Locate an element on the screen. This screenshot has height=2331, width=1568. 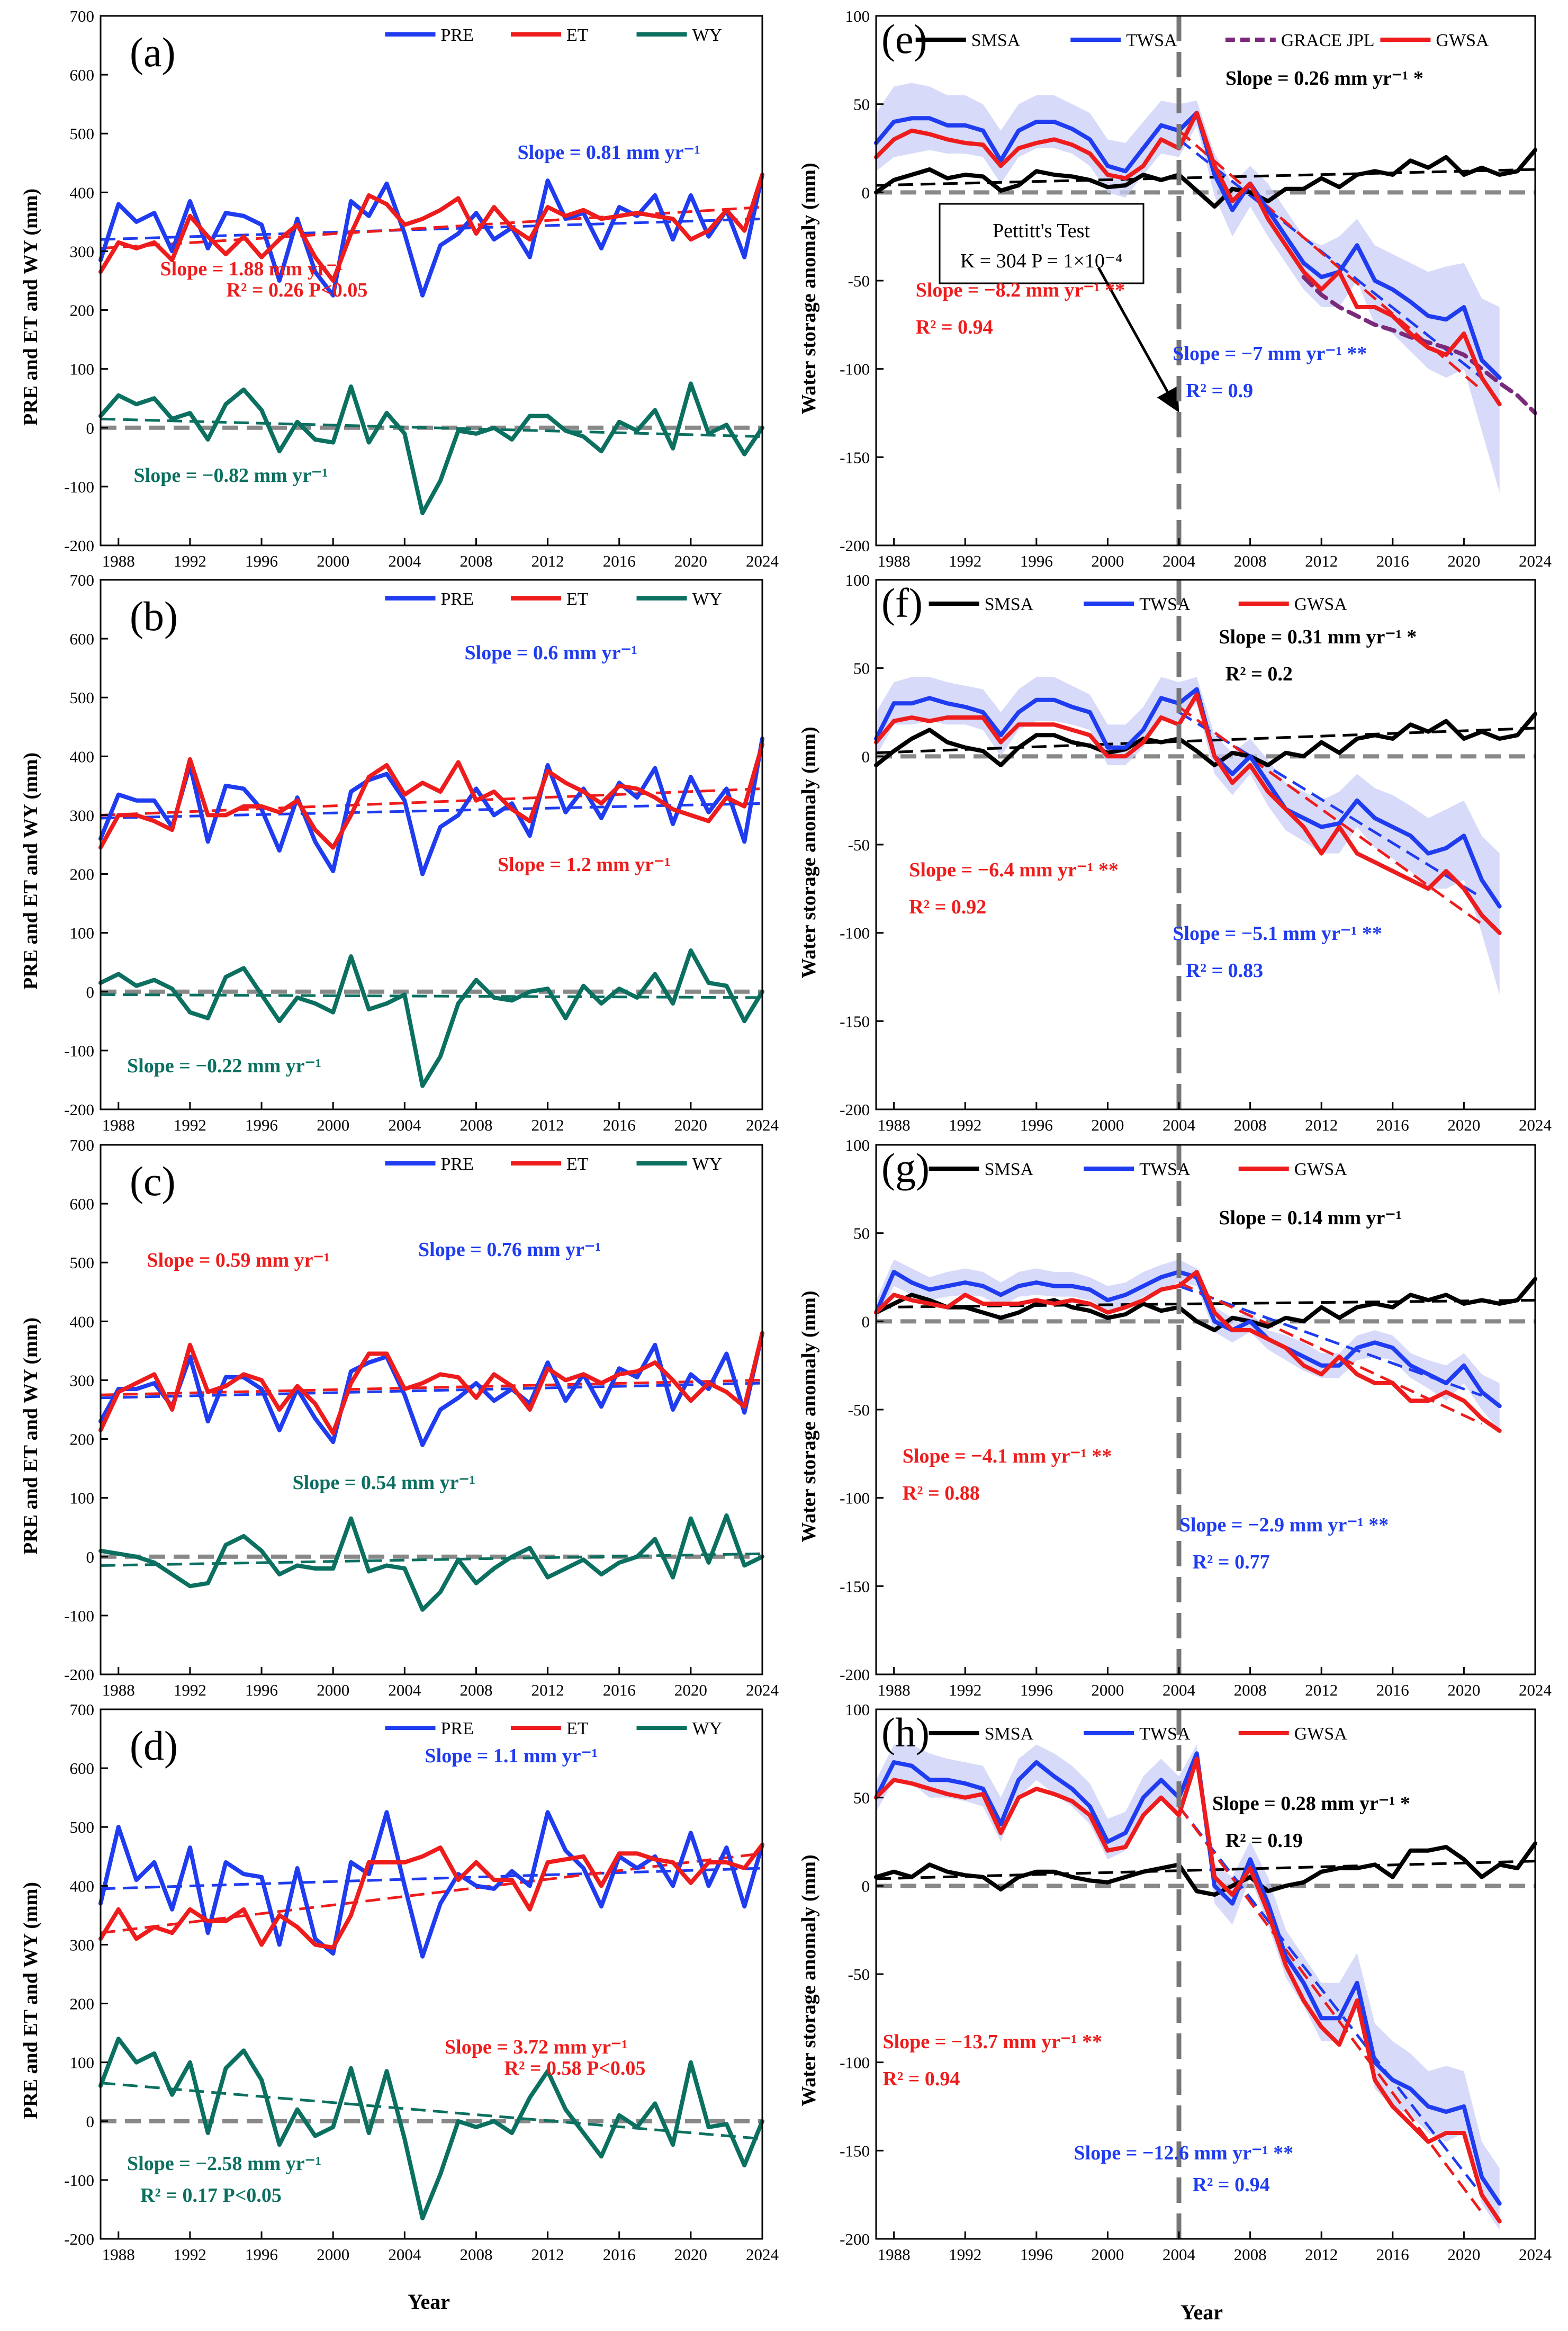
panel-label: (b) is located at coordinates (154, 616).